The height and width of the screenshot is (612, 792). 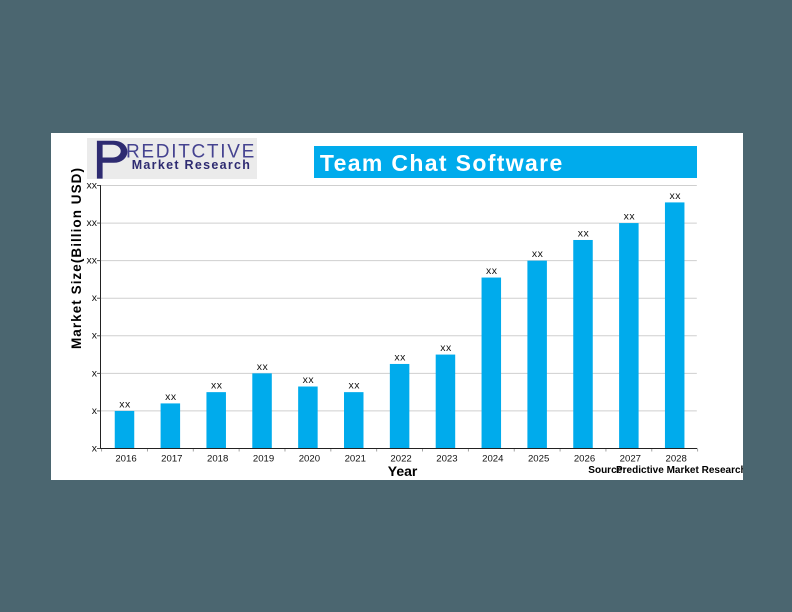 What do you see at coordinates (400, 458) in the screenshot?
I see `svg-text: 2022` at bounding box center [400, 458].